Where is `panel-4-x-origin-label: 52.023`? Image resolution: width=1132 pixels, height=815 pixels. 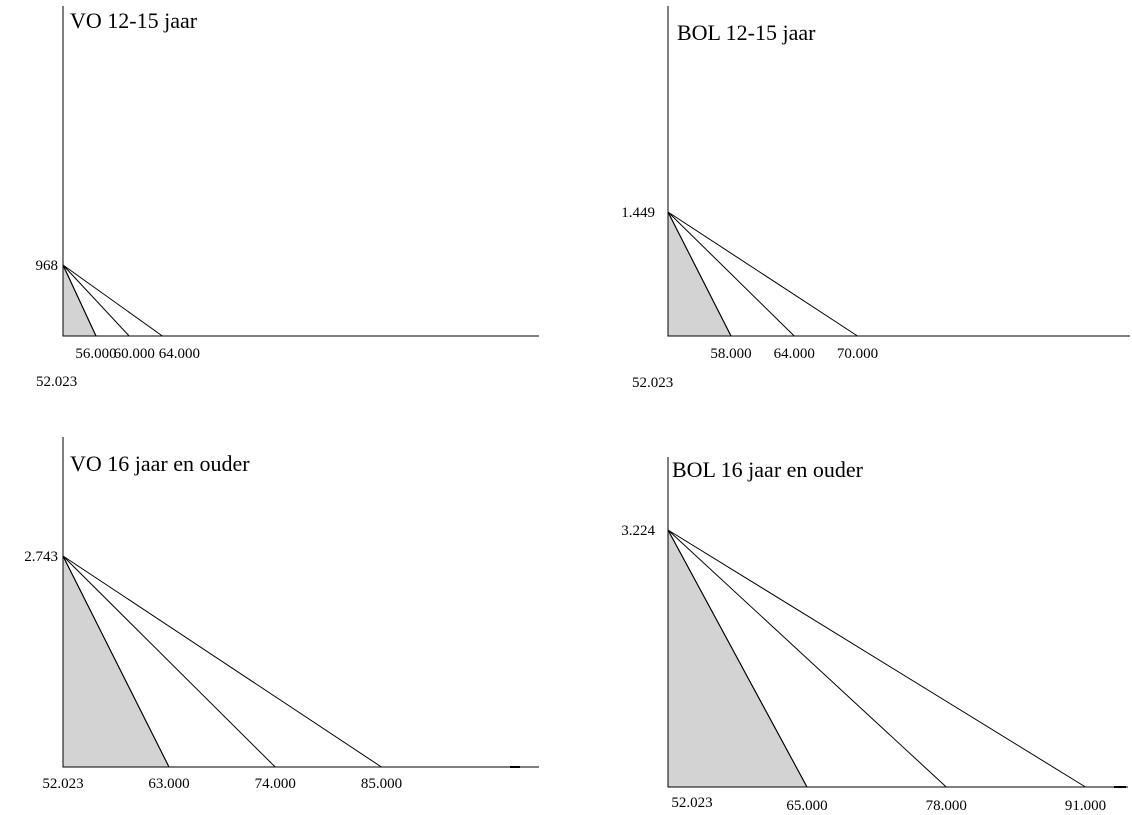 panel-4-x-origin-label: 52.023 is located at coordinates (691, 803).